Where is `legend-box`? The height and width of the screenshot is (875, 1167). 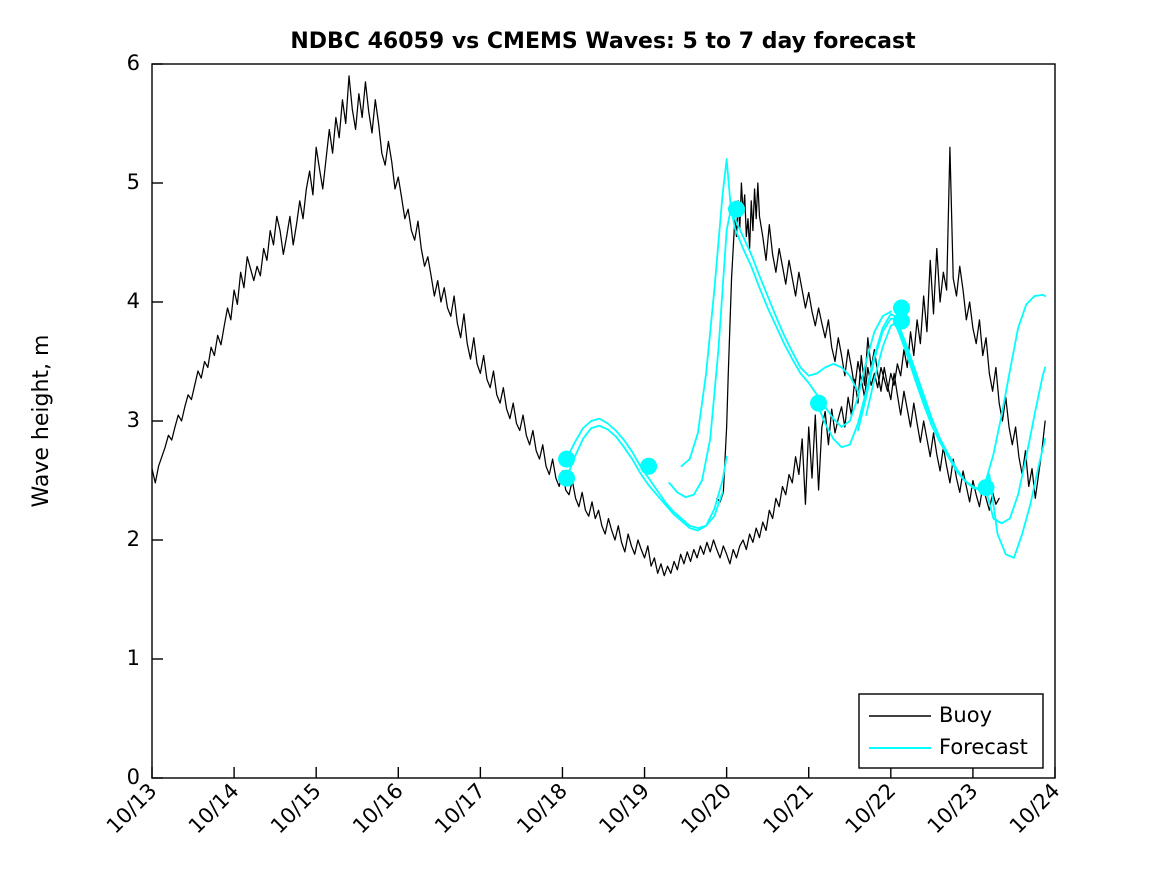 legend-box is located at coordinates (951, 731).